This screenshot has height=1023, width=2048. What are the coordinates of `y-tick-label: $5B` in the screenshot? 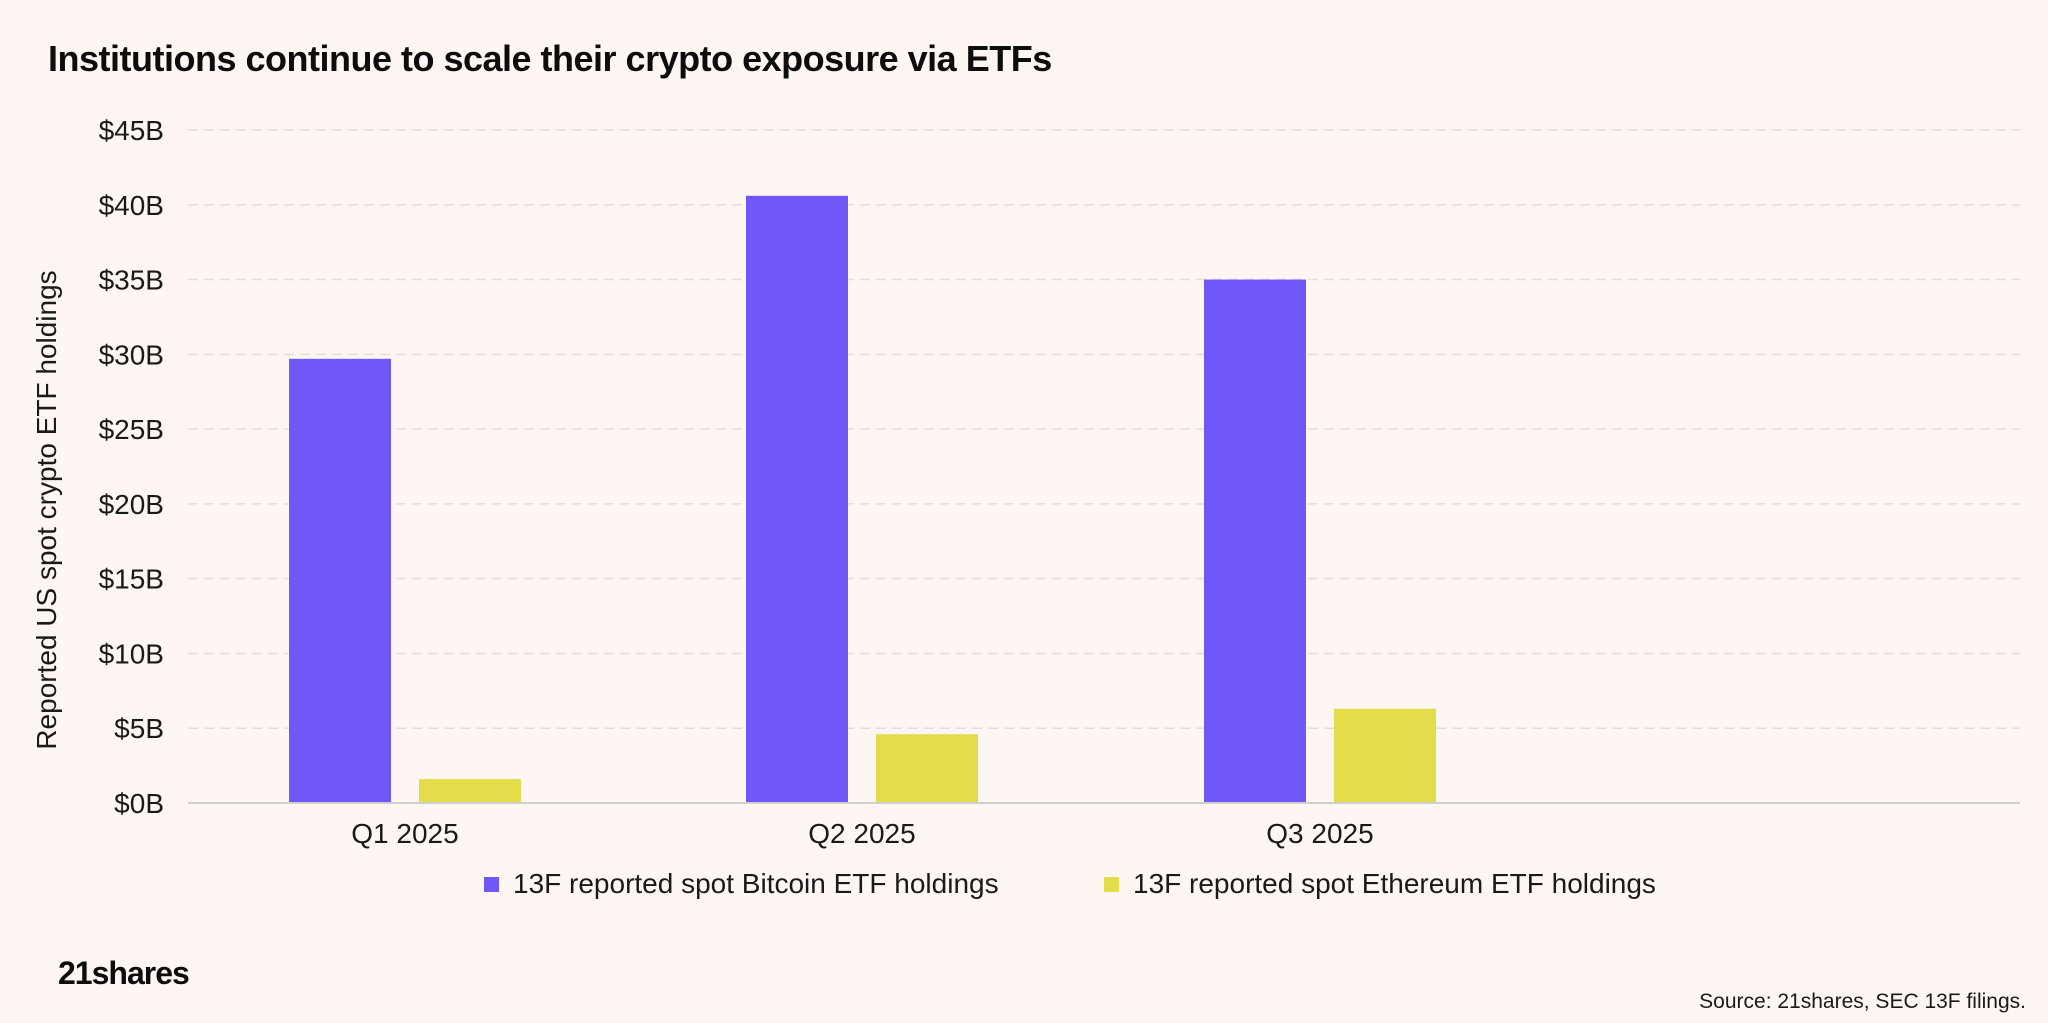 It's located at (139, 728).